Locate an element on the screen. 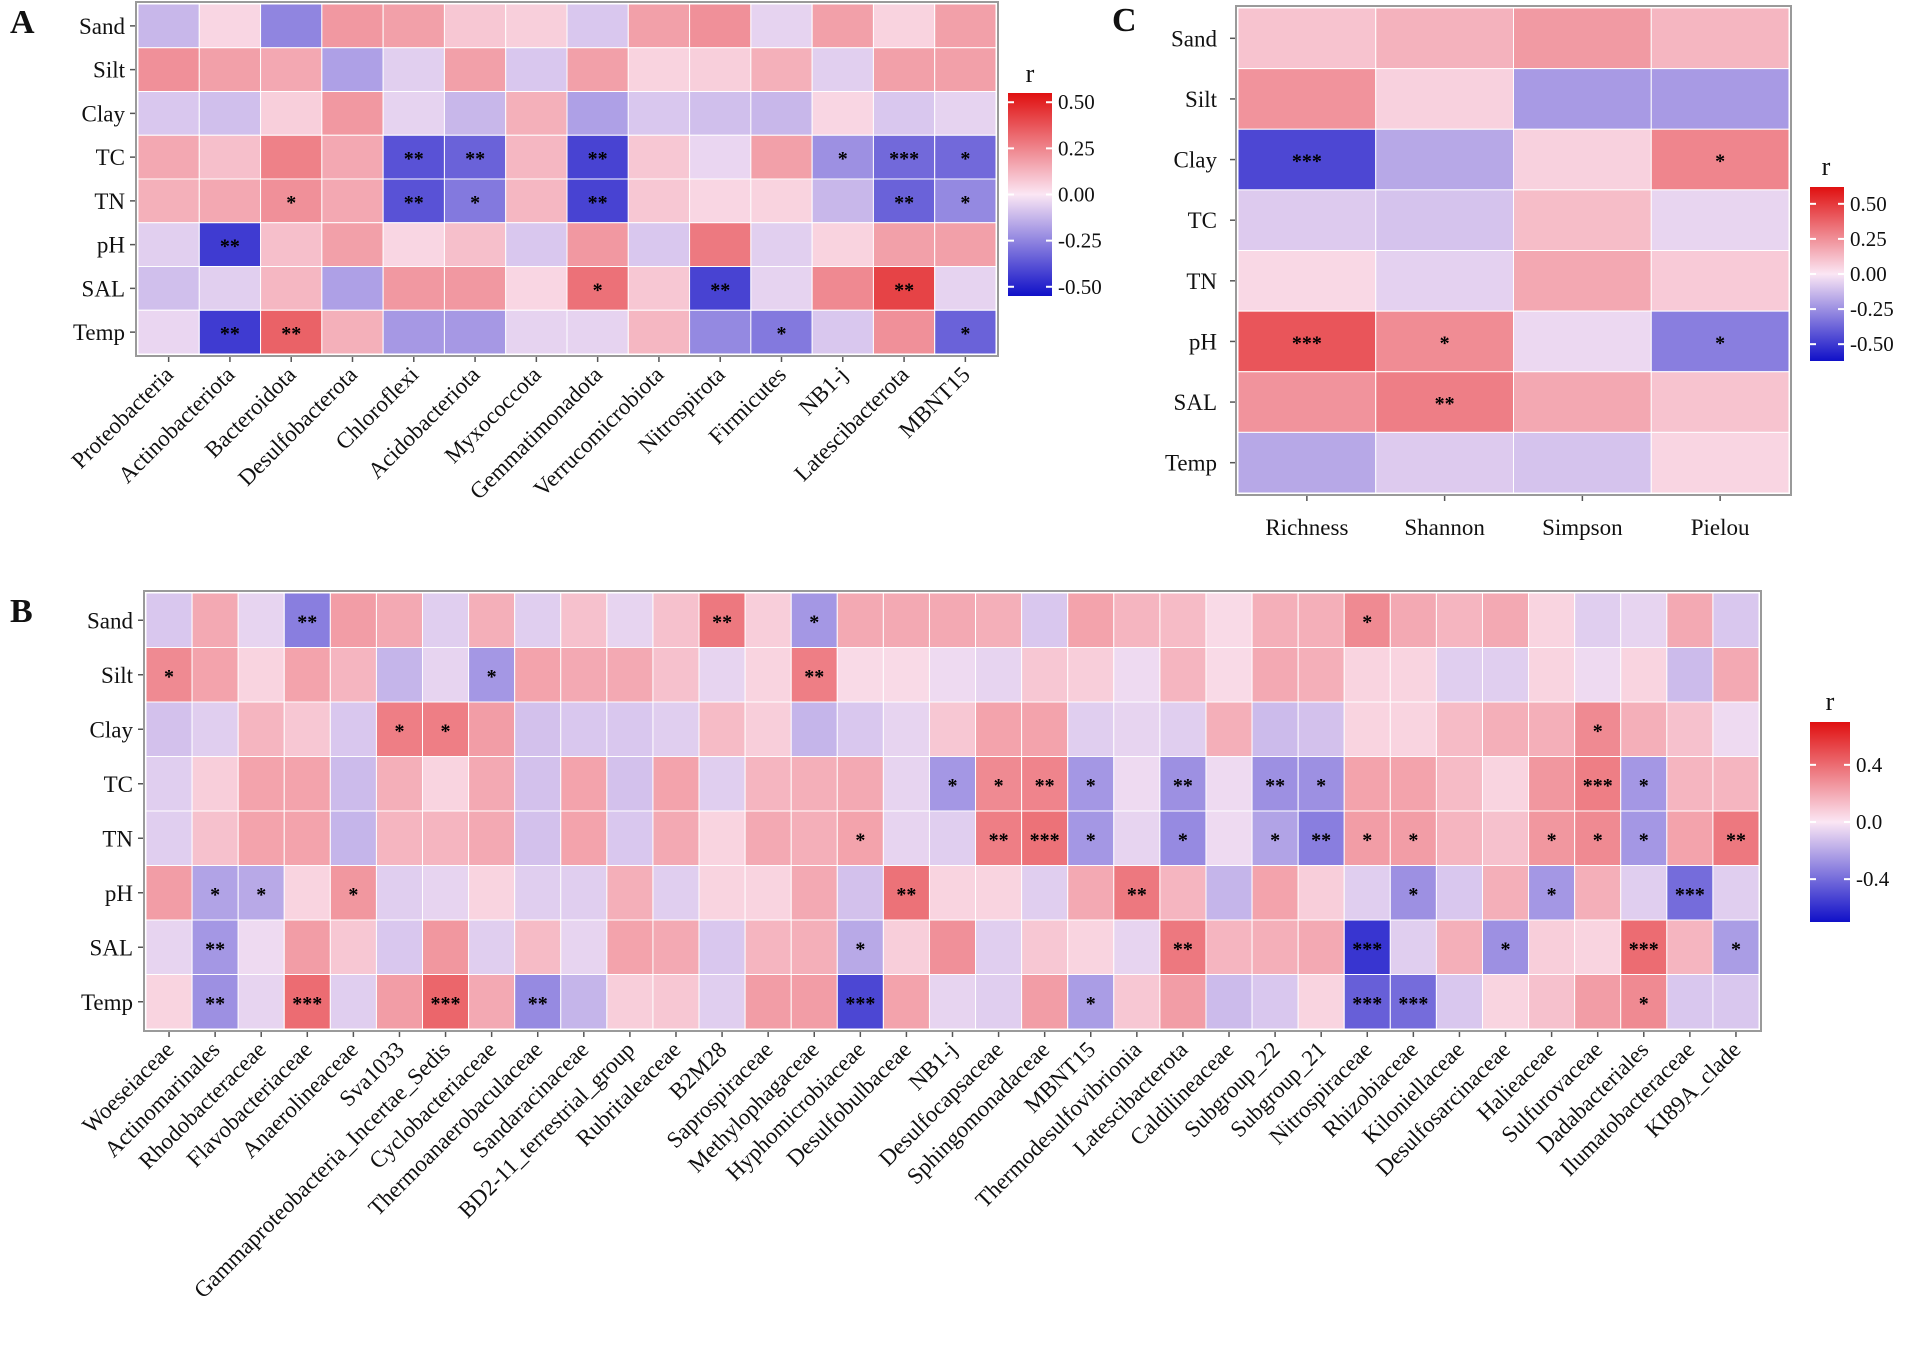 This screenshot has width=1907, height=1348. legend-tick-label: 0.25 is located at coordinates (1868, 239).